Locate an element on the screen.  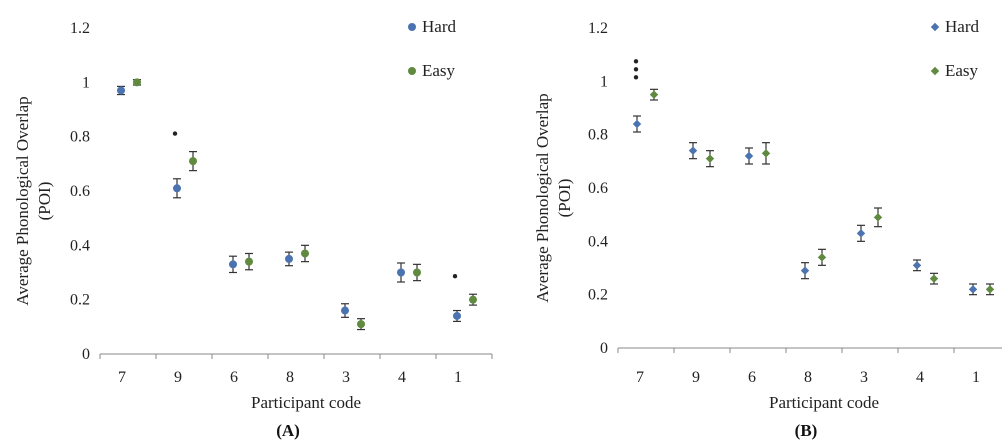
panel-label: (A) is located at coordinates (288, 430).